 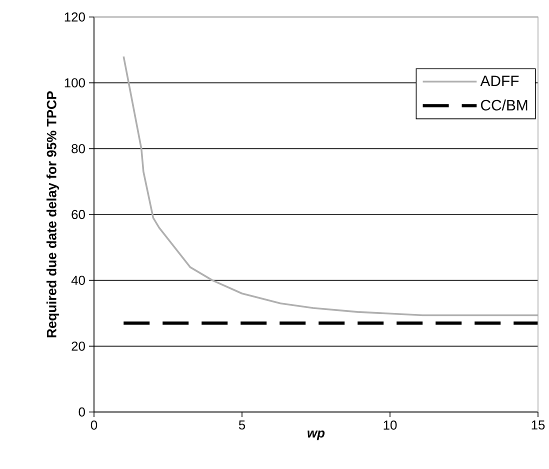 What do you see at coordinates (538, 425) in the screenshot?
I see `x-tick-label: 15` at bounding box center [538, 425].